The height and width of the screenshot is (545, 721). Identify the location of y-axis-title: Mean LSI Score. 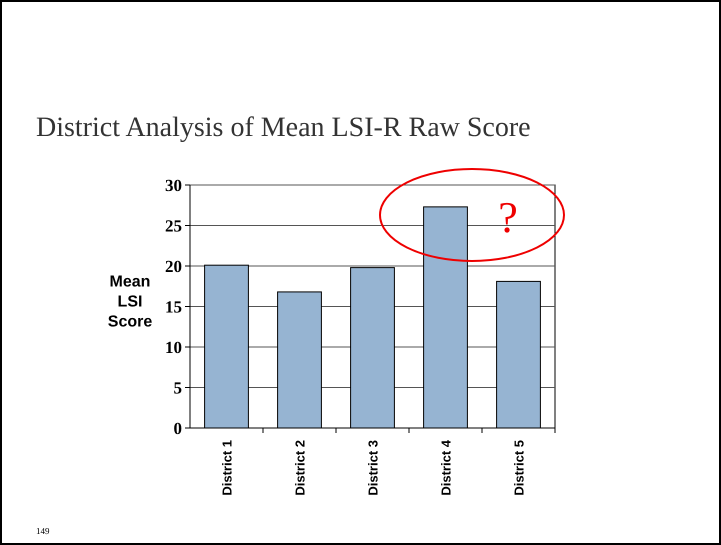
(130, 302).